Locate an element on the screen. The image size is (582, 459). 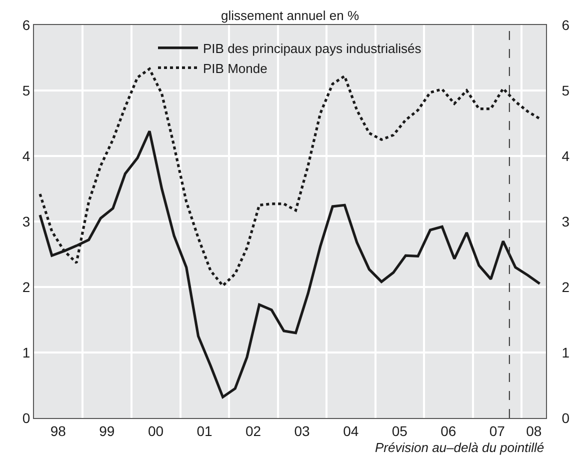
y-tick-label: 5 is located at coordinates (26, 90).